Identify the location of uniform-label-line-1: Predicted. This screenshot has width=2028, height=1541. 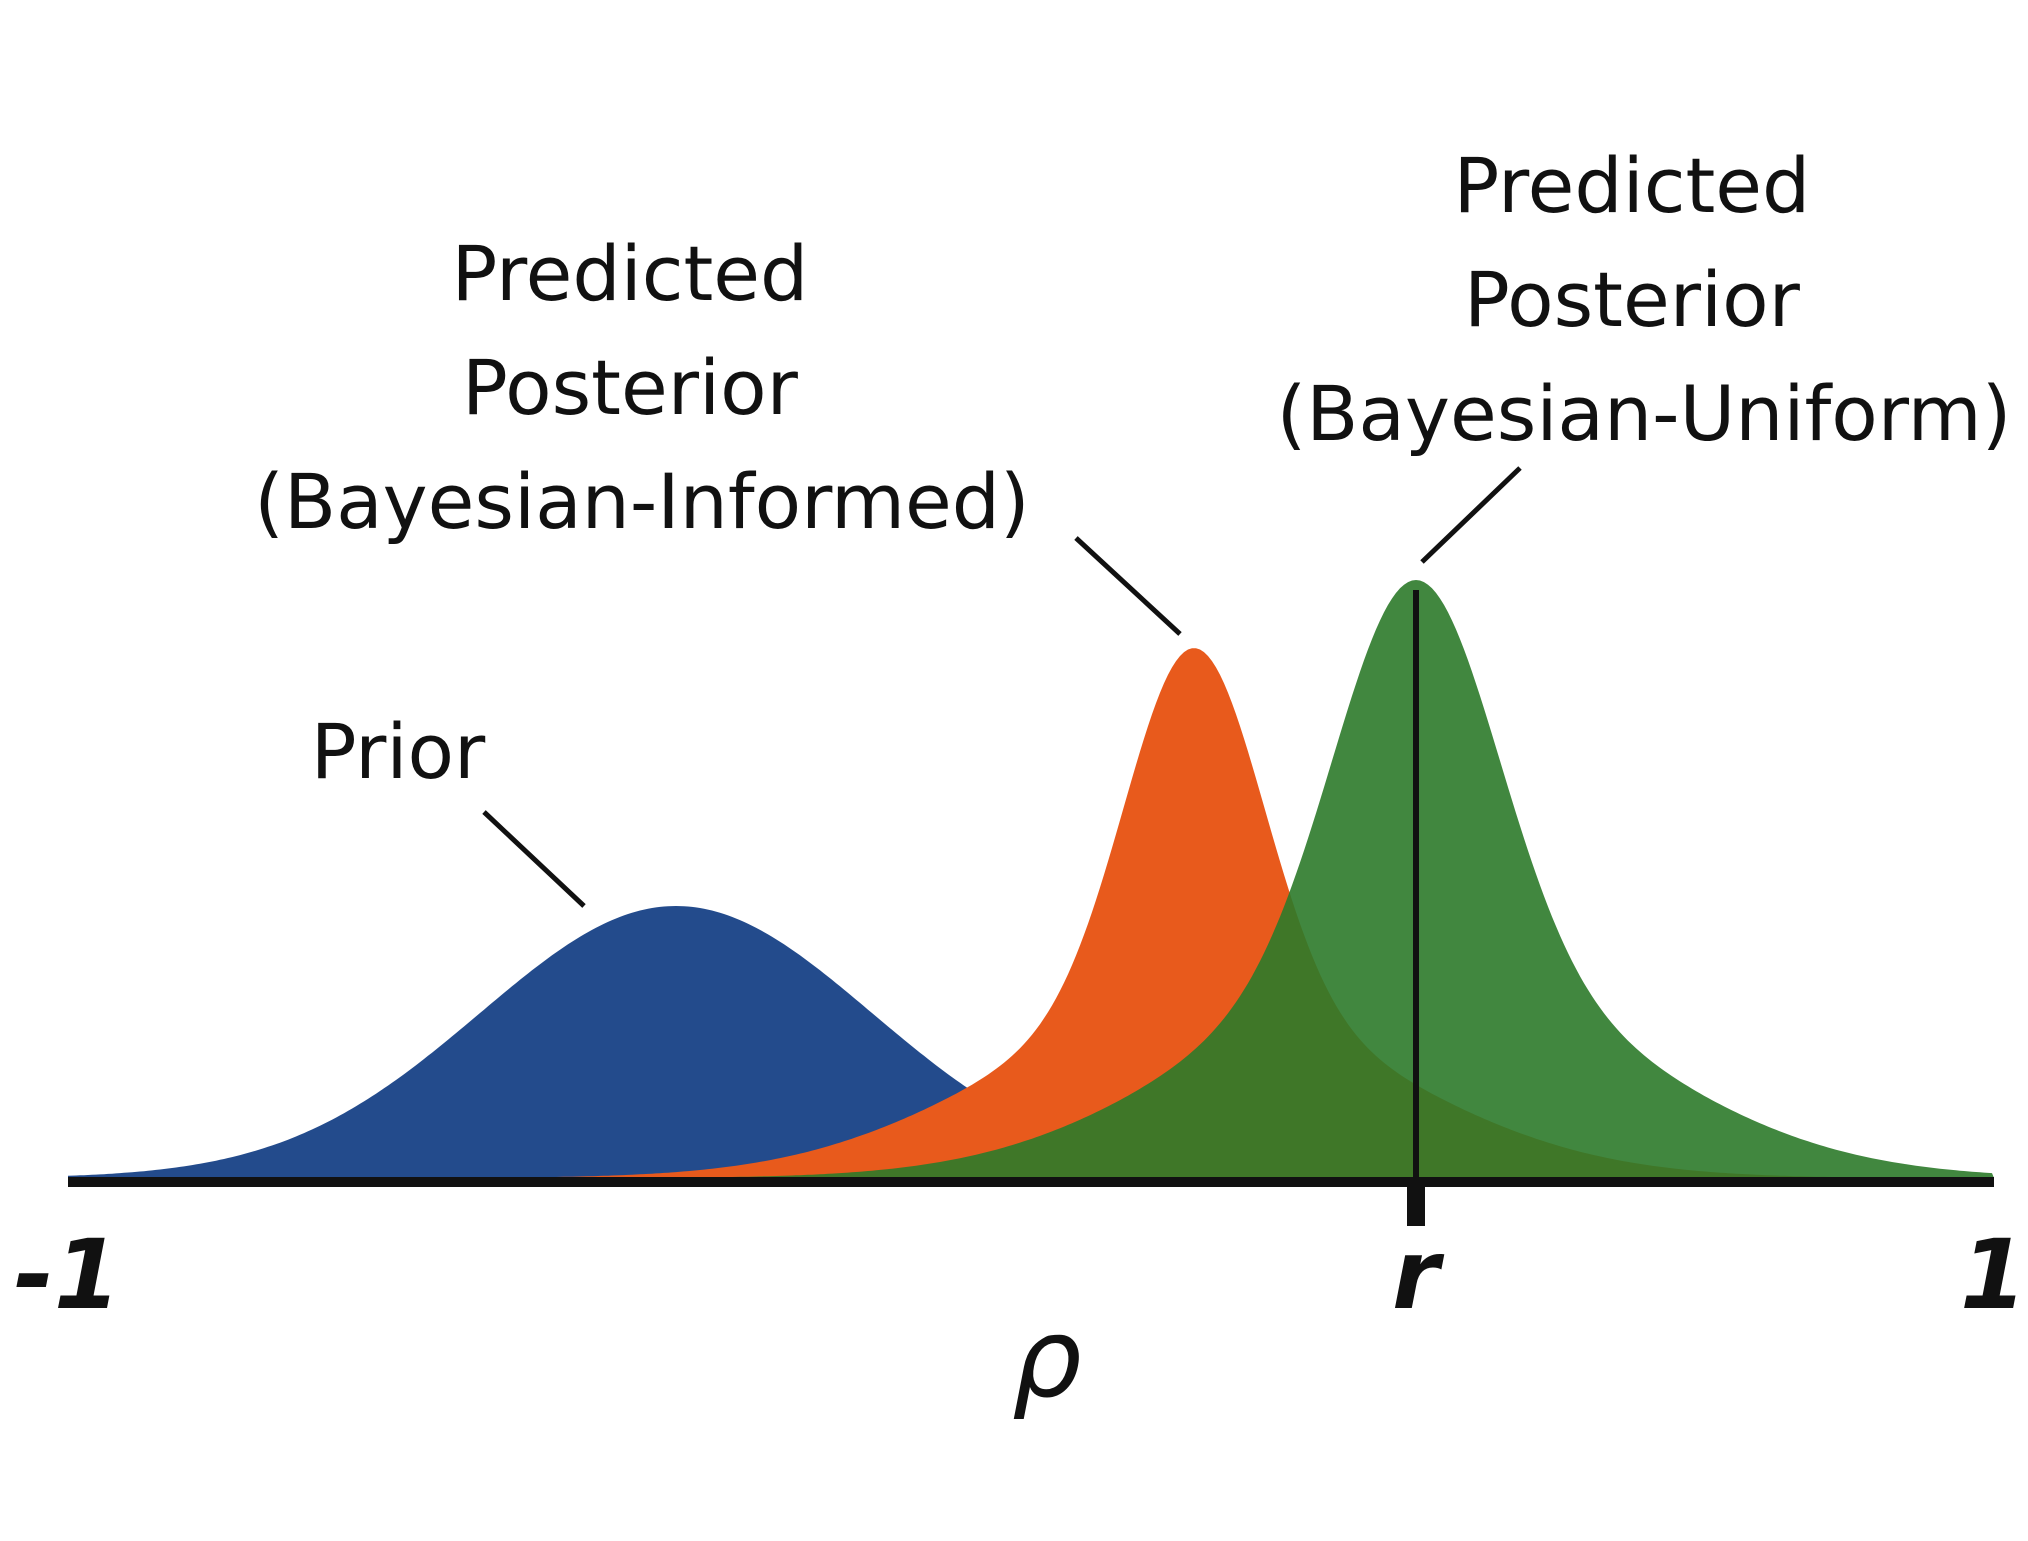
(1632, 185).